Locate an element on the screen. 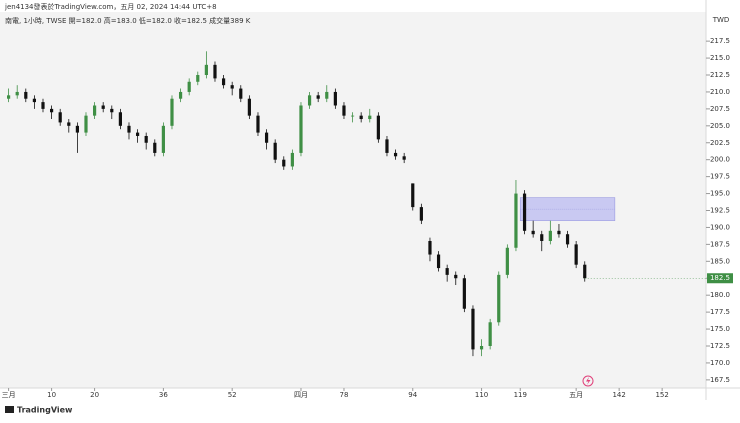  event-icon-bolt is located at coordinates (588, 381).